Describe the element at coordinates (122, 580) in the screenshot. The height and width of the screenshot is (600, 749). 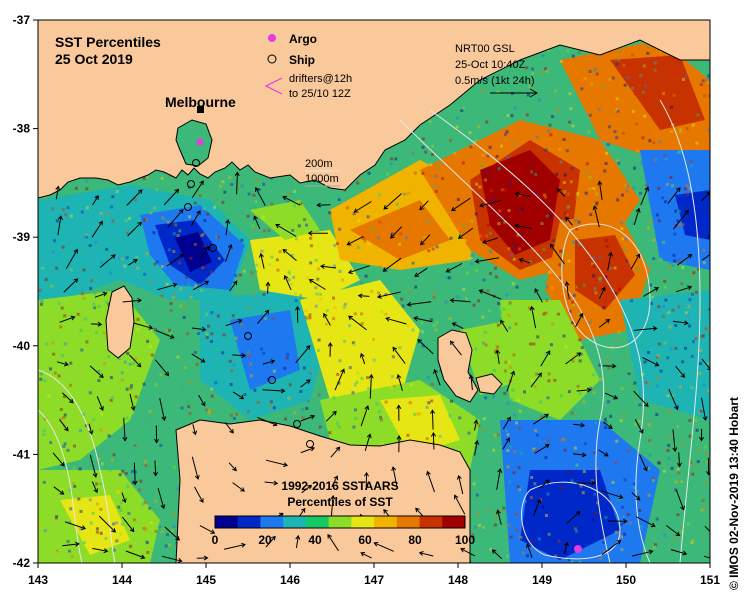
I see `lon-tick-label: 144` at that location.